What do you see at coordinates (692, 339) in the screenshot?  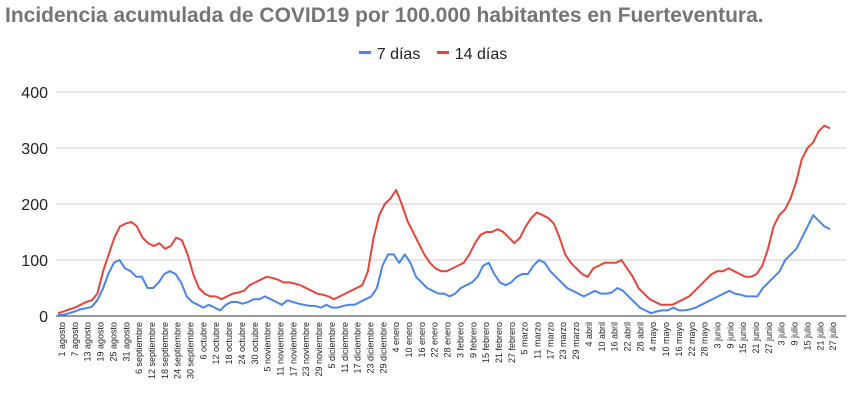 I see `x-tick-label: 22 mayo` at bounding box center [692, 339].